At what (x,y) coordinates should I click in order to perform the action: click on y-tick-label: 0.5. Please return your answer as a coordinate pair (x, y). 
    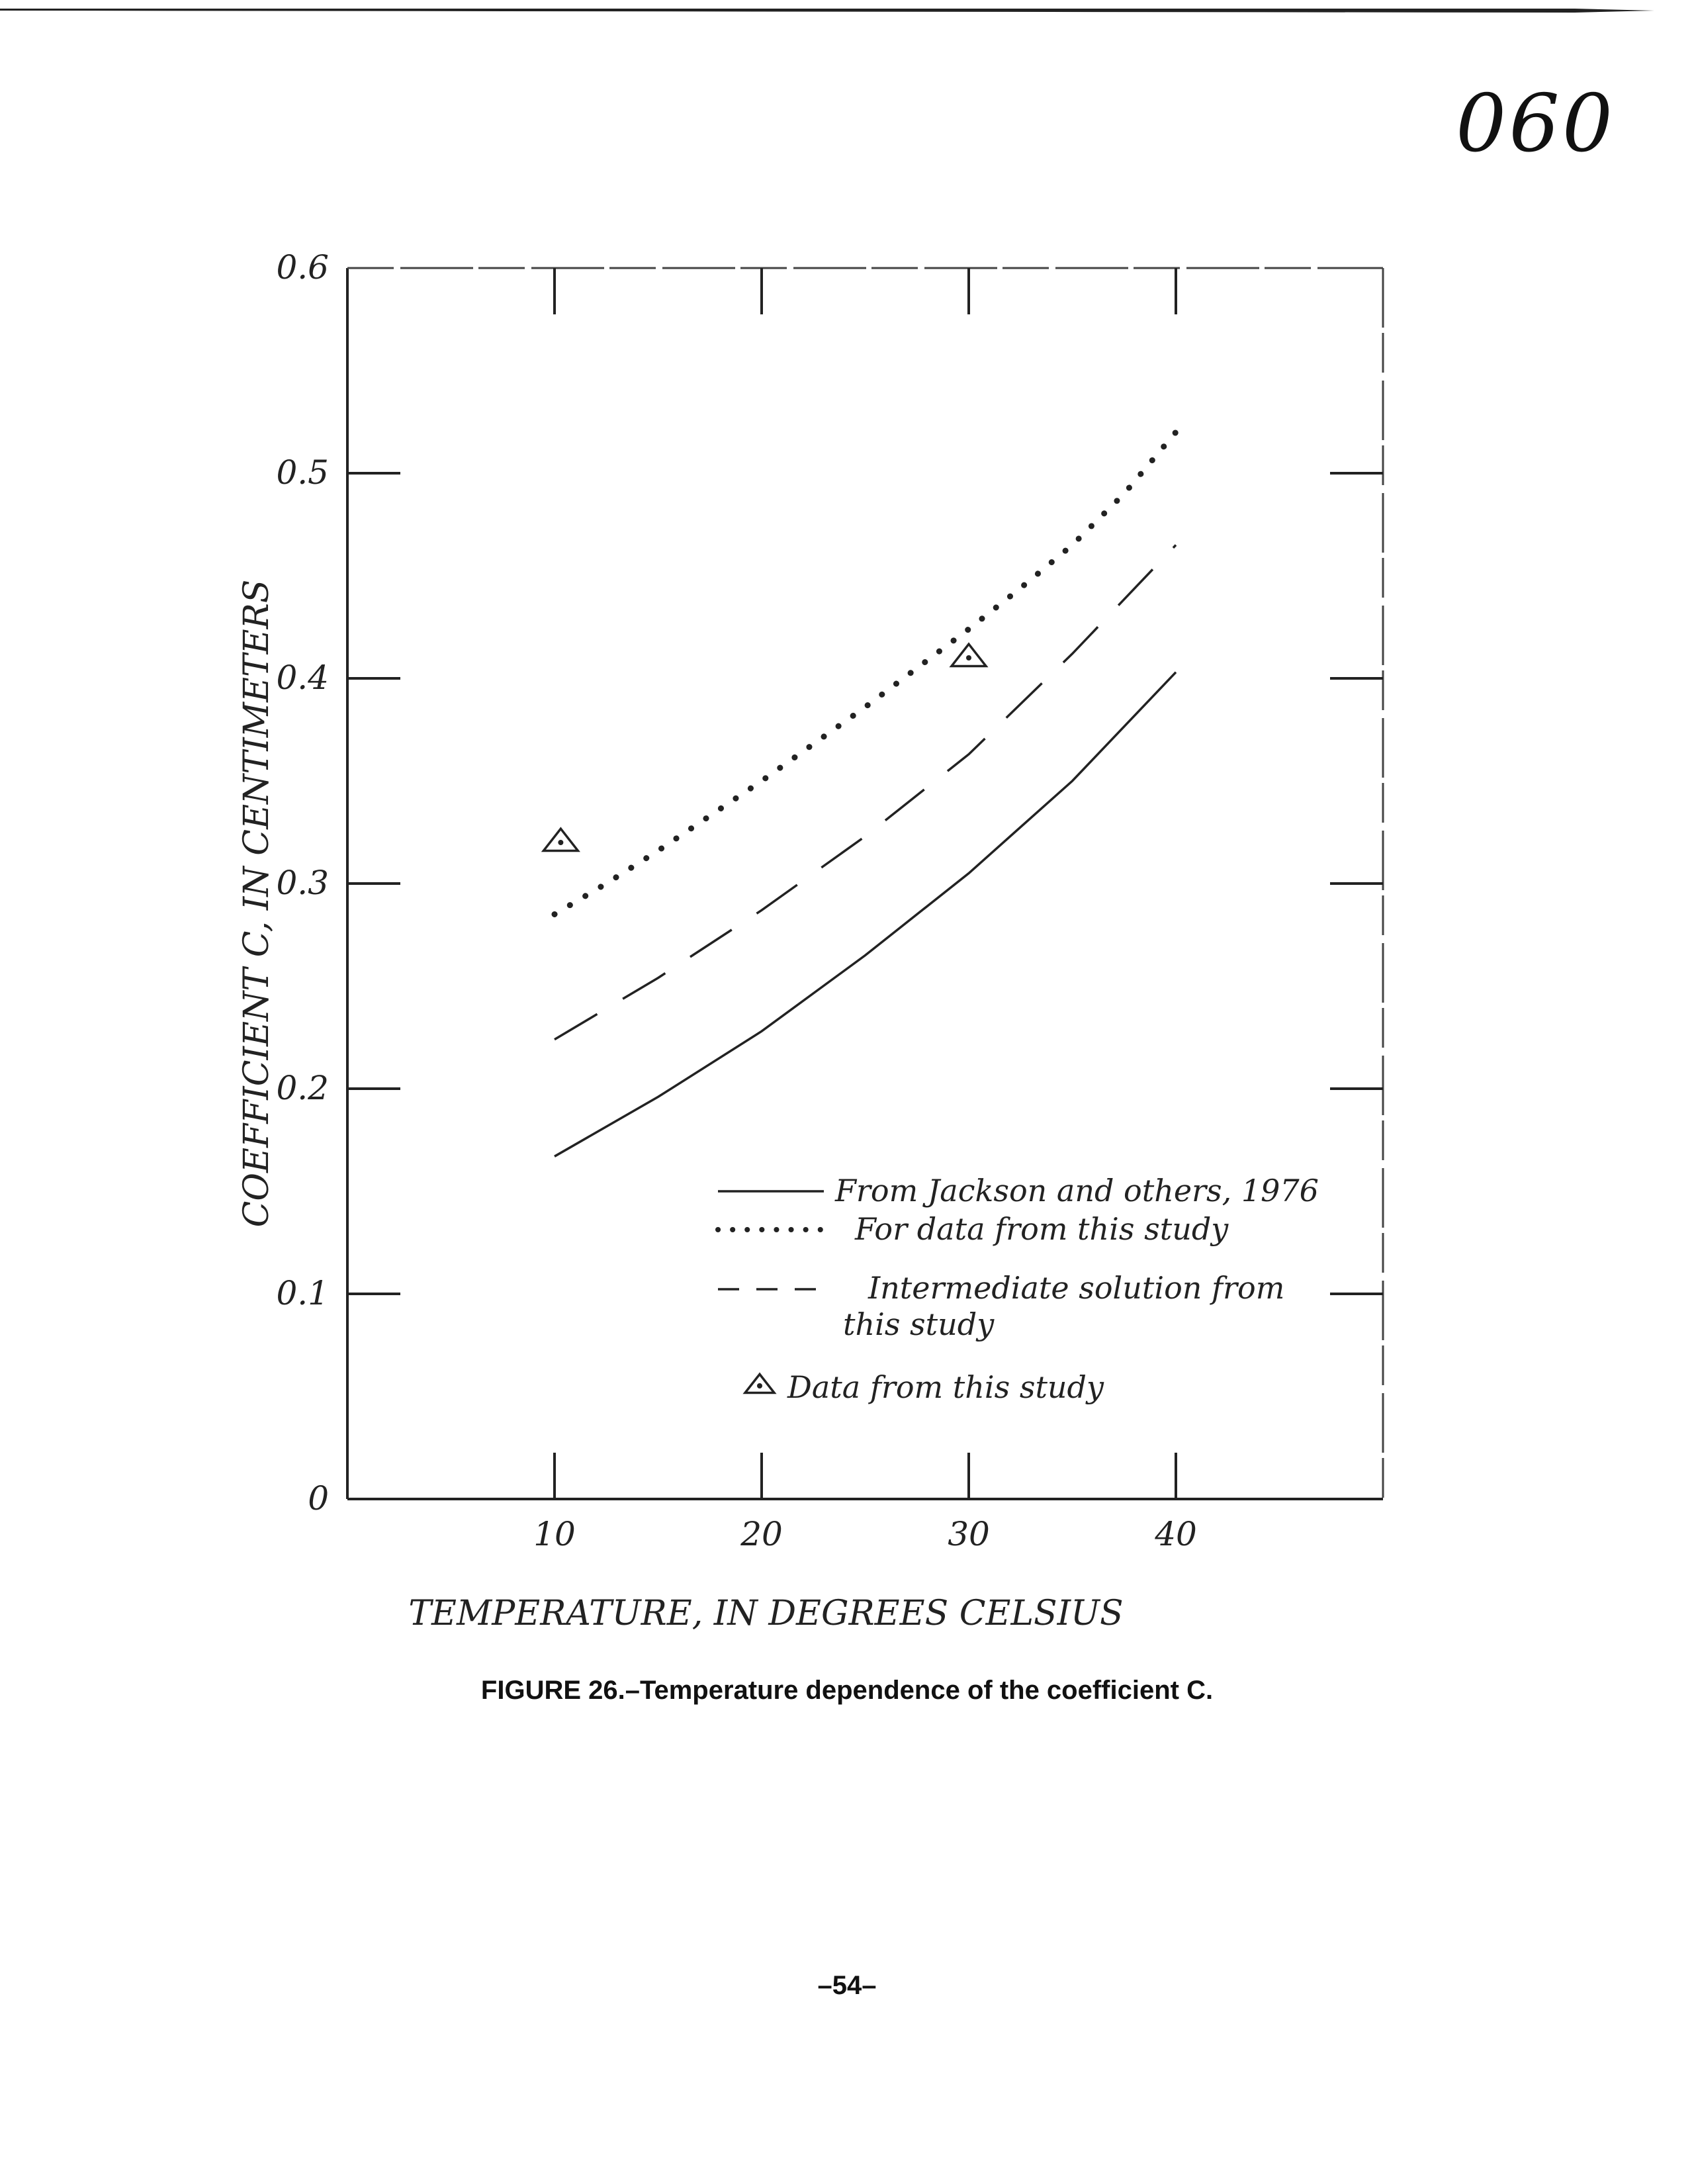
    Looking at the image, I should click on (302, 472).